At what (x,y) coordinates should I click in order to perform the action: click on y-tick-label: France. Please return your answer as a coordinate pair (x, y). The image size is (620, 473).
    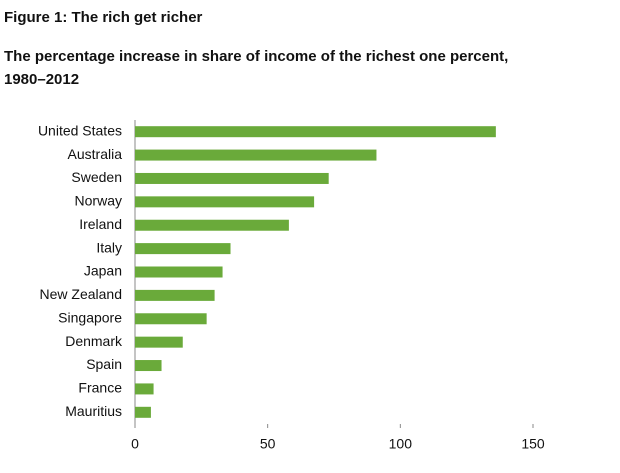
    Looking at the image, I should click on (100, 388).